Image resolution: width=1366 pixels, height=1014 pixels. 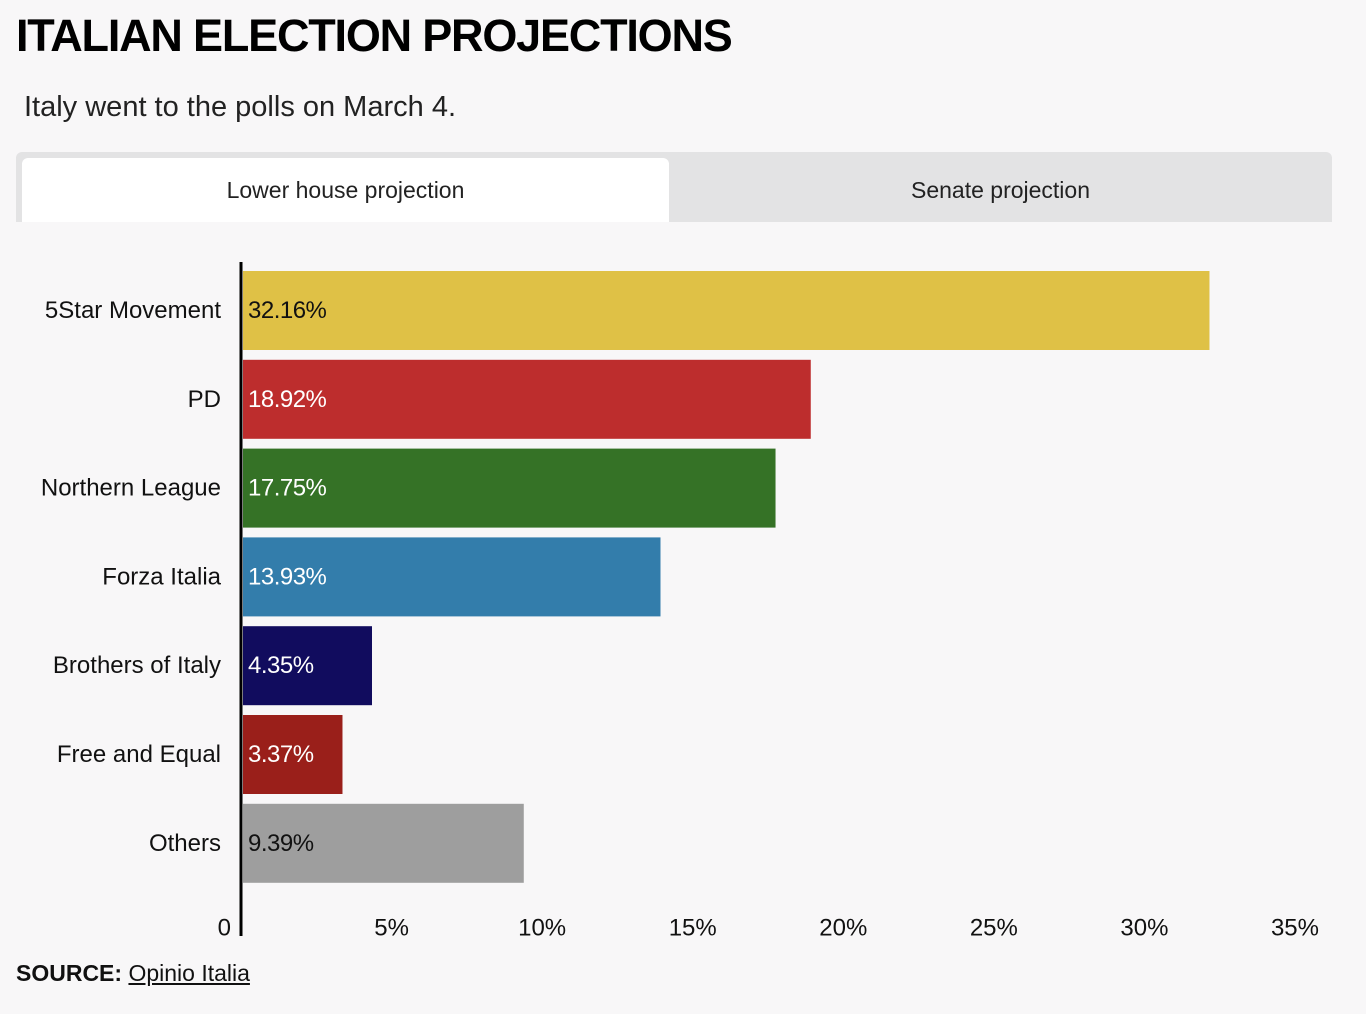 I want to click on value-label: 3.37%, so click(x=281, y=754).